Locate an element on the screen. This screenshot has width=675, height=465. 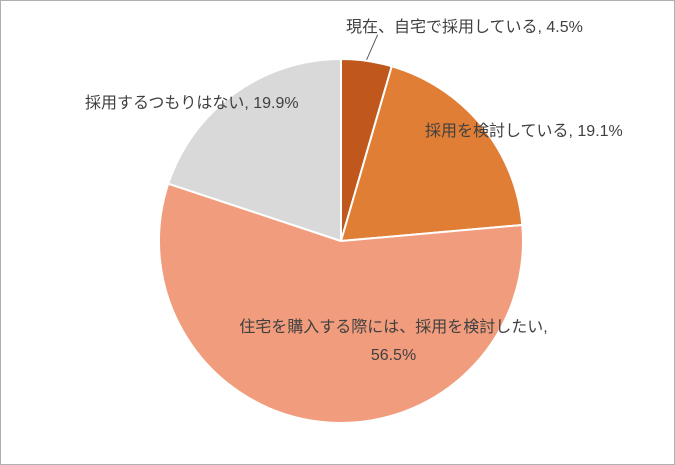
data-label-when-purchasing-line1: 住宅を購入する際には、採用を検討したい, is located at coordinates (393, 327).